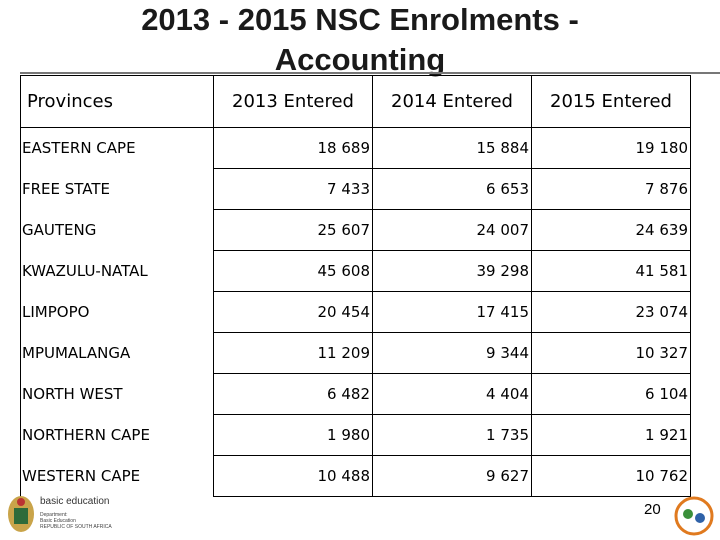 The height and width of the screenshot is (540, 720). I want to click on column-header: 2015 Entered, so click(611, 101).